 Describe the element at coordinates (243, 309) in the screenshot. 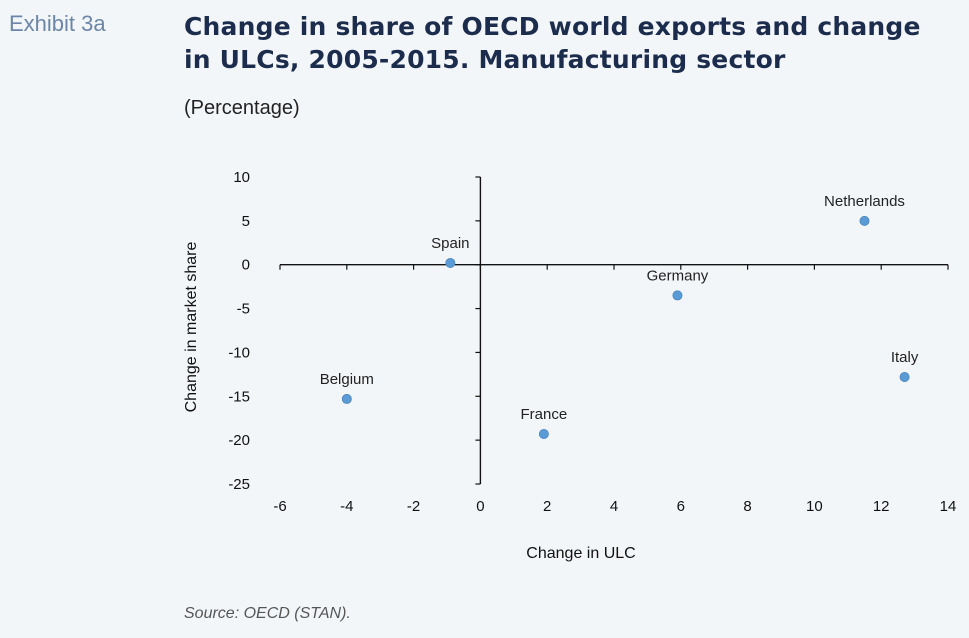

I see `y-tick-label: -5` at that location.